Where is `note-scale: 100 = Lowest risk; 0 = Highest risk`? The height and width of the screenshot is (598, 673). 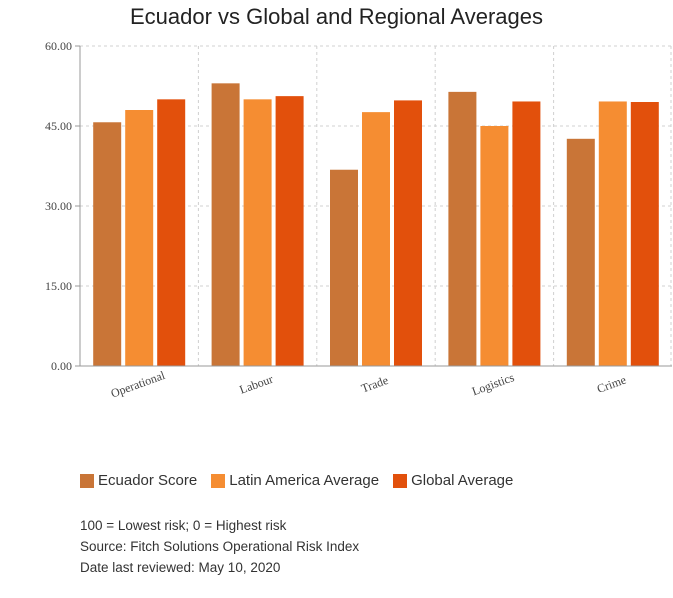
note-scale: 100 = Lowest risk; 0 = Highest risk is located at coordinates (183, 525).